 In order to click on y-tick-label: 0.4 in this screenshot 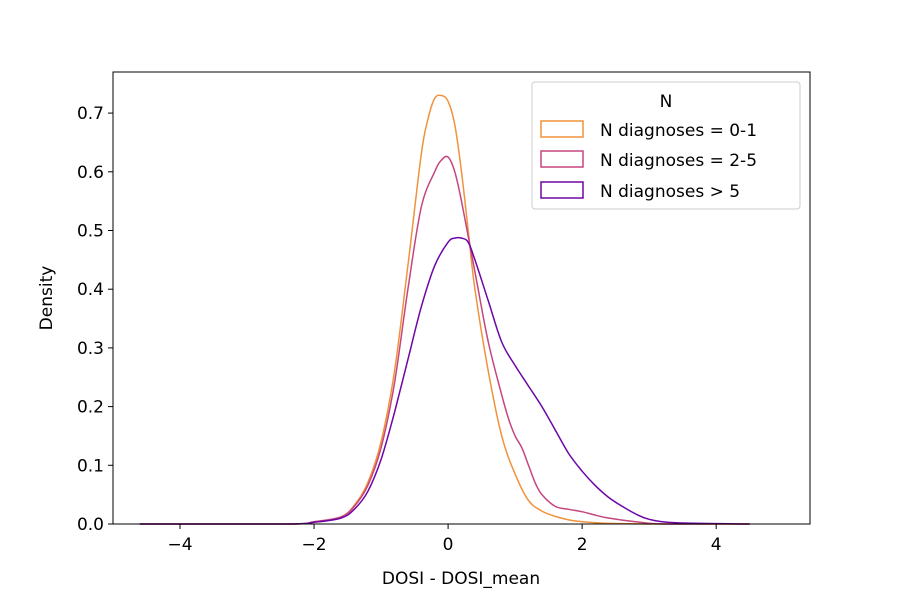, I will do `click(90, 290)`.